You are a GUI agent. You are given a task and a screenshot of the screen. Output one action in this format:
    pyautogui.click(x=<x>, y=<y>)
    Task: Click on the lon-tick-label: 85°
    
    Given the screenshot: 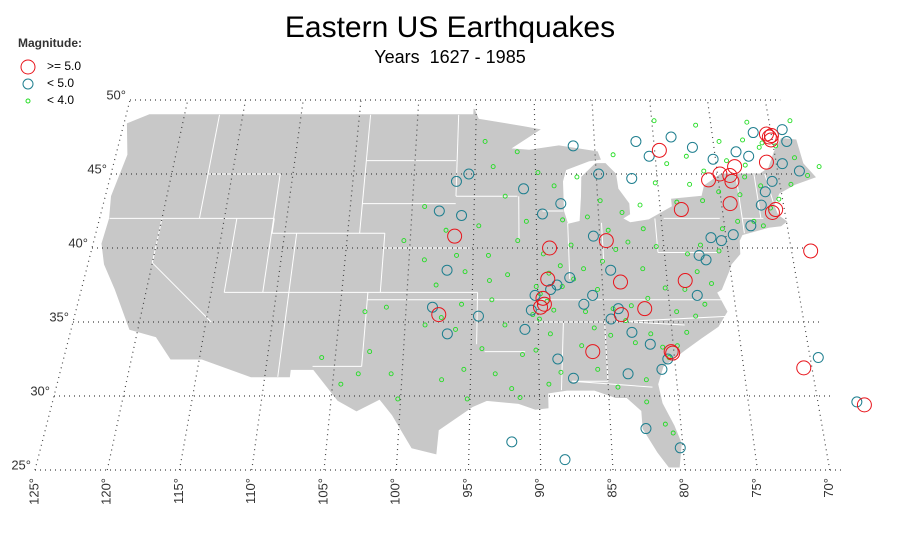 What is the action you would take?
    pyautogui.click(x=611, y=488)
    